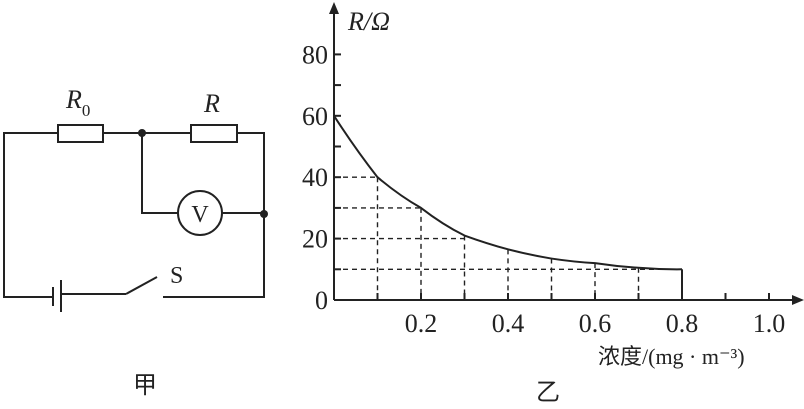 The height and width of the screenshot is (409, 804). I want to click on voltmeter, so click(200, 213).